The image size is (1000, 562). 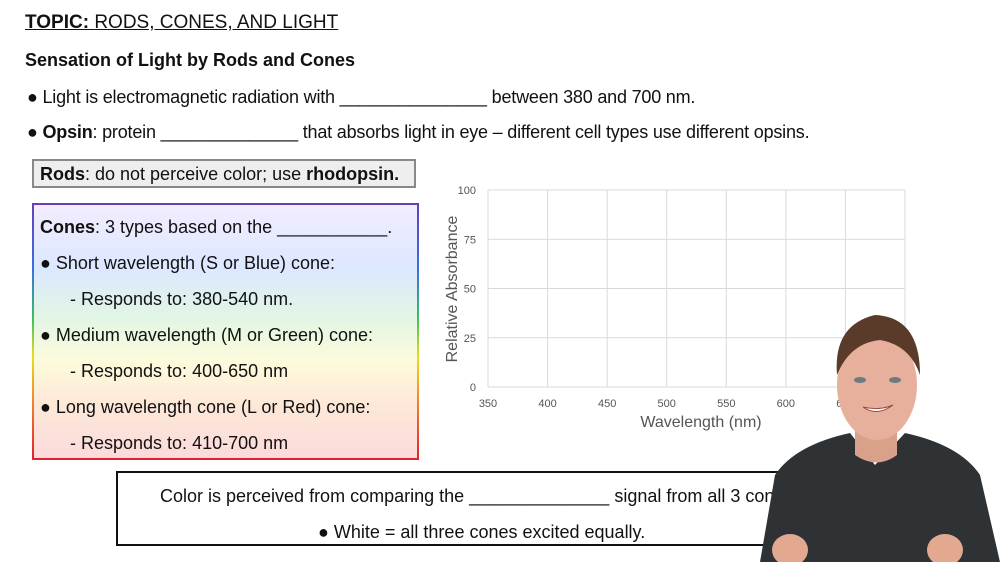 I want to click on cone-item-l: ● Long wavelength cone (L or Red) cone:, so click(x=205, y=407).